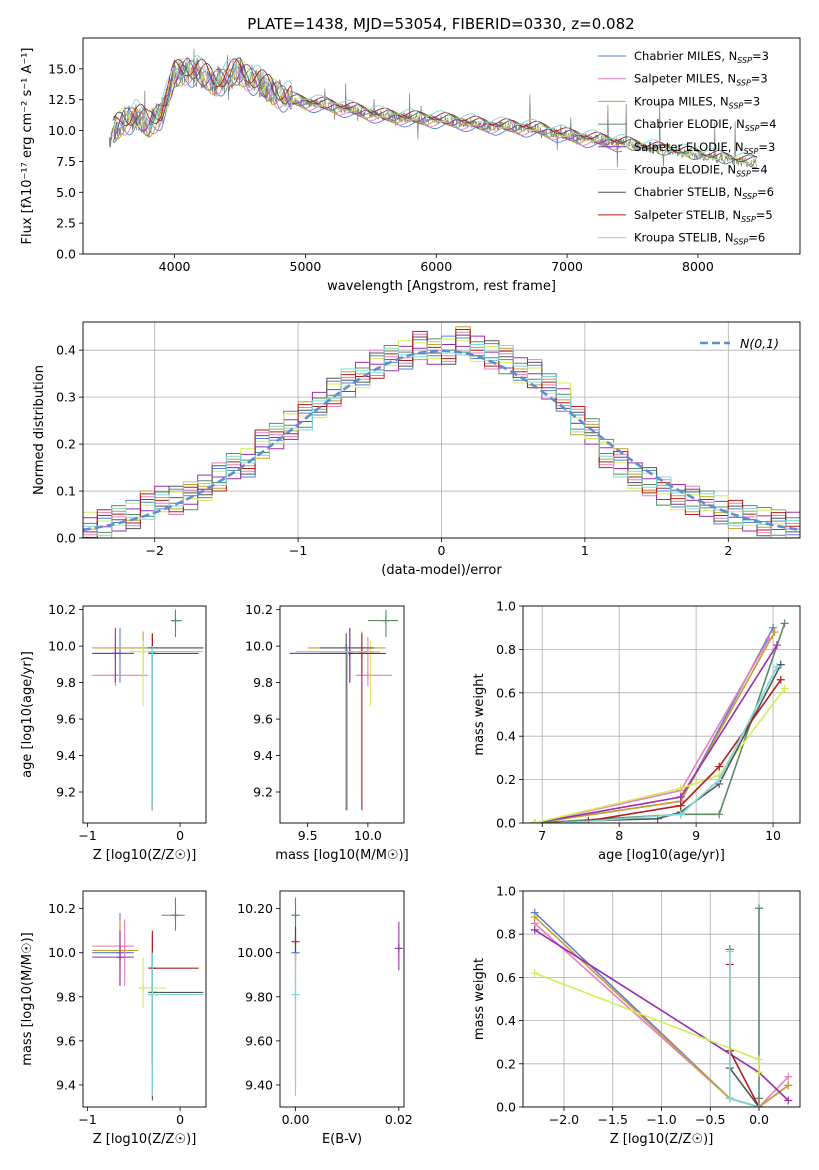 The height and width of the screenshot is (1170, 819). Describe the element at coordinates (703, 216) in the screenshot. I see `legend-label: Salpeter STELIB, NSSP=5` at that location.